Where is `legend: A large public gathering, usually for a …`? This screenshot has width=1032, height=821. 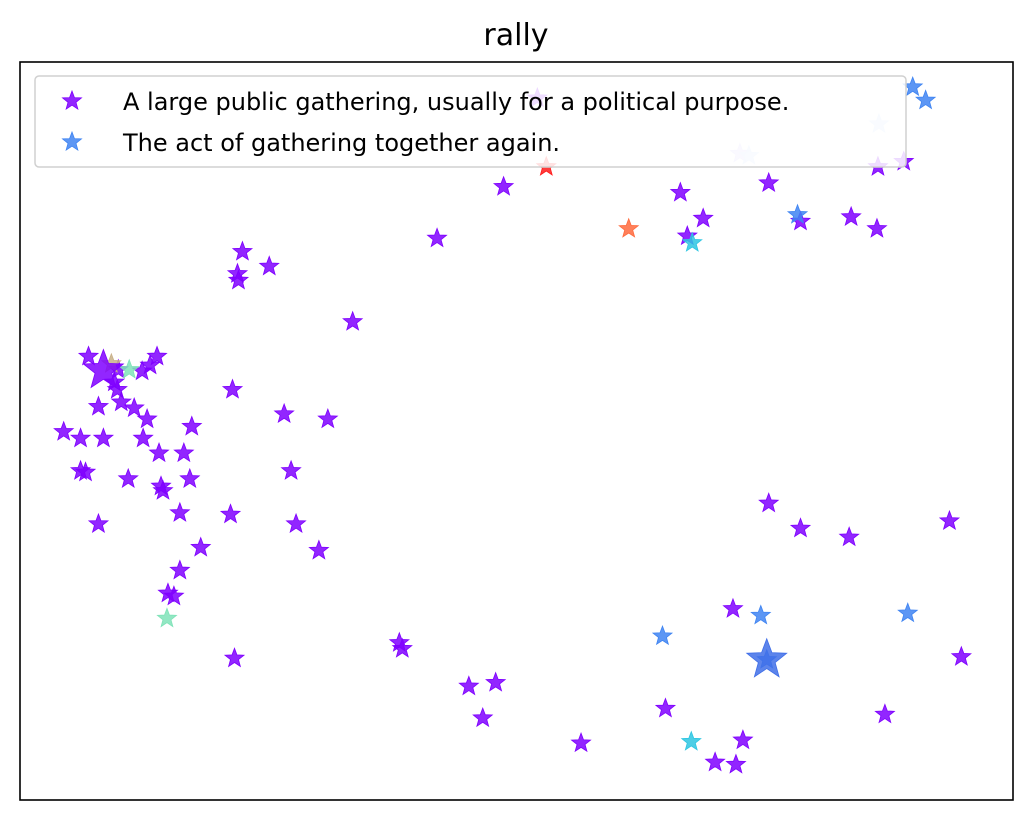 legend: A large public gathering, usually for a … is located at coordinates (470, 121).